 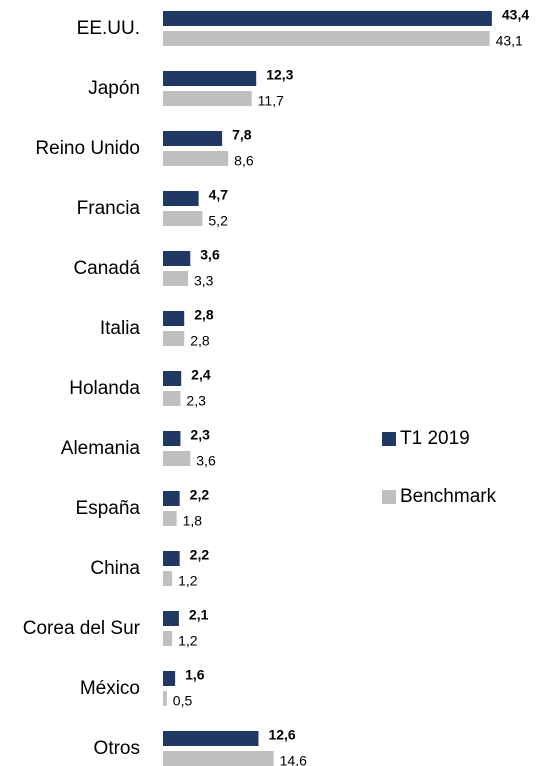 I want to click on value-label: 7,8, so click(x=242, y=135).